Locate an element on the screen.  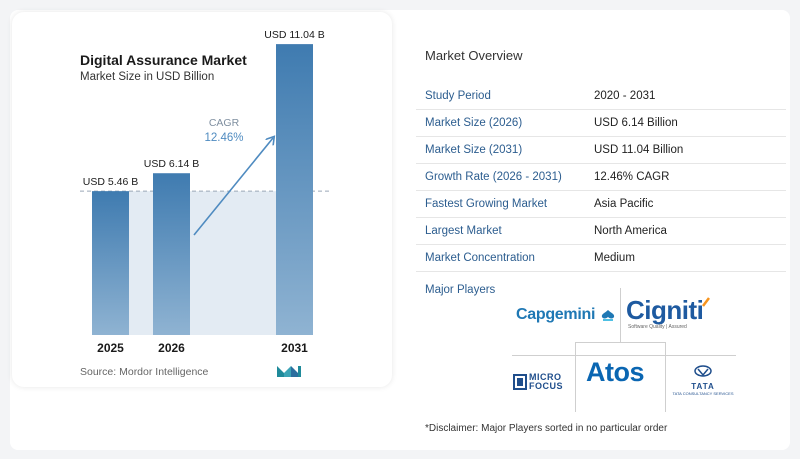
capgemini-logo: Capgemini is located at coordinates (566, 315).